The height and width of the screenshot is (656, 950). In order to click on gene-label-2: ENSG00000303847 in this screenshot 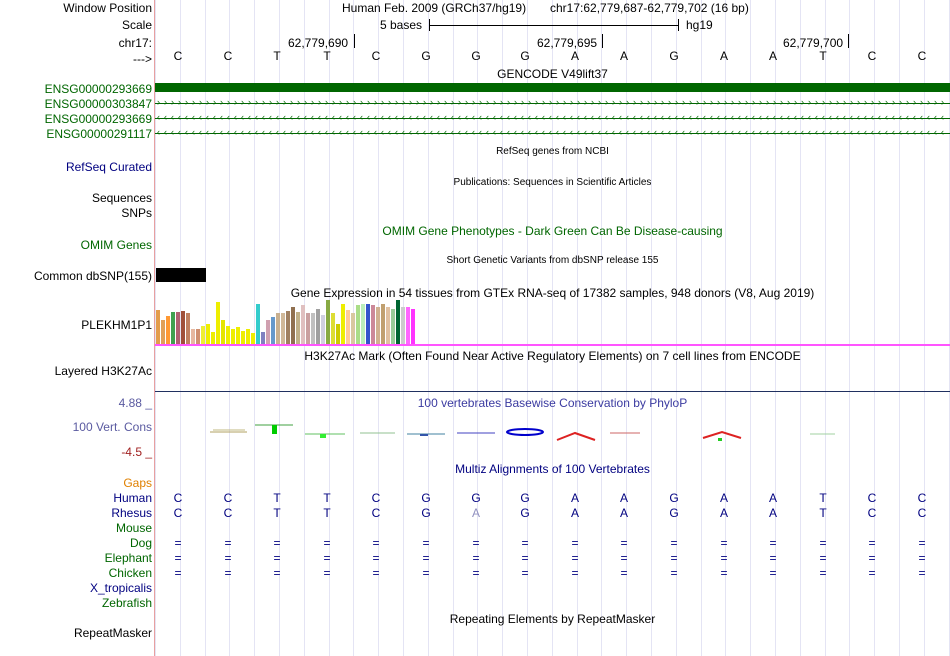, I will do `click(98, 104)`.